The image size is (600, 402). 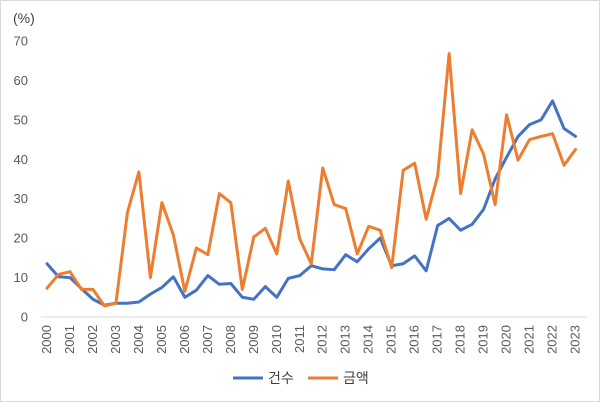 I want to click on y-unit-label: (%), so click(x=24, y=18).